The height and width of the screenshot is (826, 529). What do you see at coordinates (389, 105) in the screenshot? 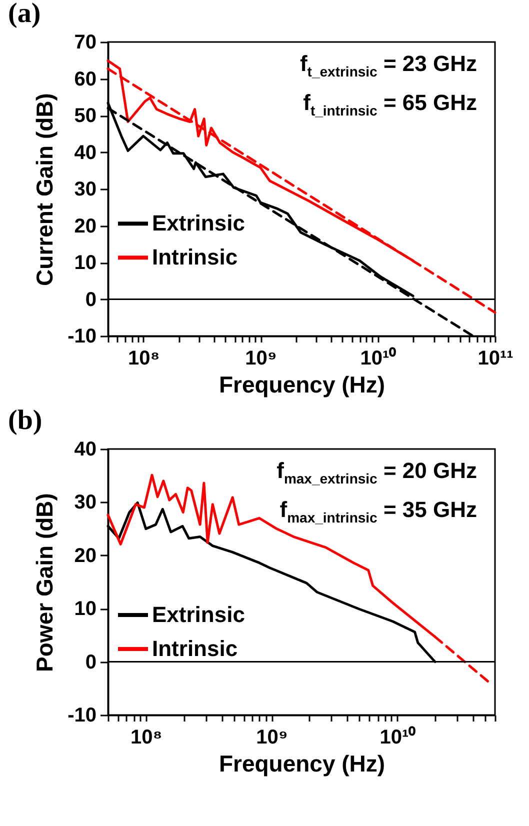
I see `annotation: f$_{t_intrinsic}$ = 65 GHz` at bounding box center [389, 105].